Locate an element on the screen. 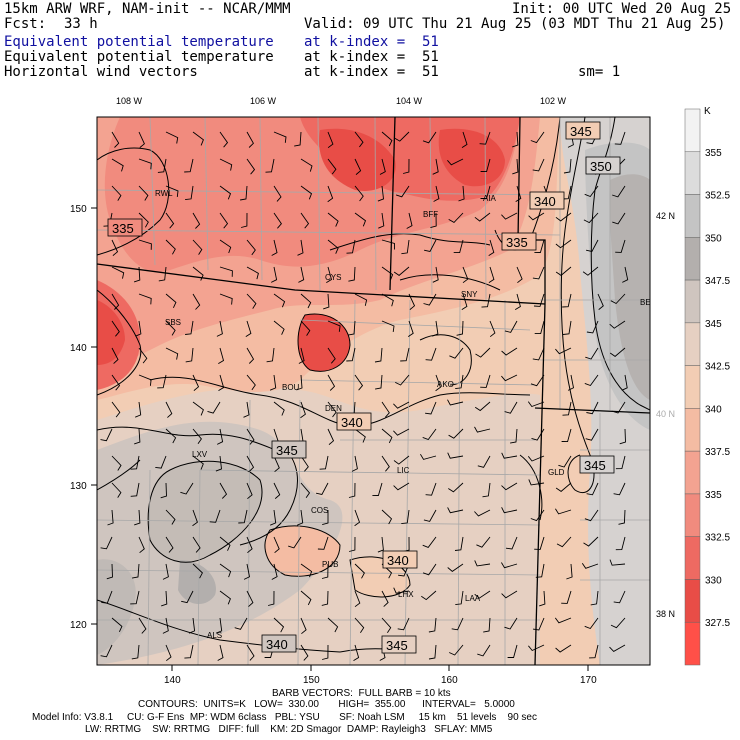 The height and width of the screenshot is (740, 740). longitude-labels: 108 W 106 W 104 W 102 W is located at coordinates (341, 101).